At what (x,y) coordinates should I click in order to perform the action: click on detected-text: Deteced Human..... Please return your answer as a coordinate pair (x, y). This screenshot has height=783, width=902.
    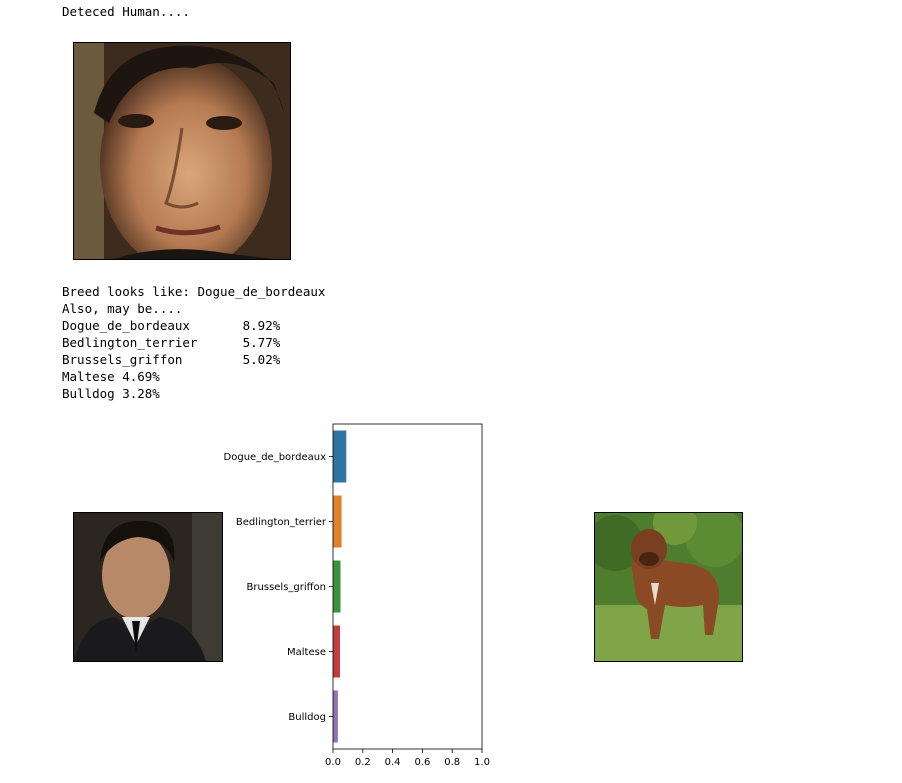
    Looking at the image, I should click on (126, 11).